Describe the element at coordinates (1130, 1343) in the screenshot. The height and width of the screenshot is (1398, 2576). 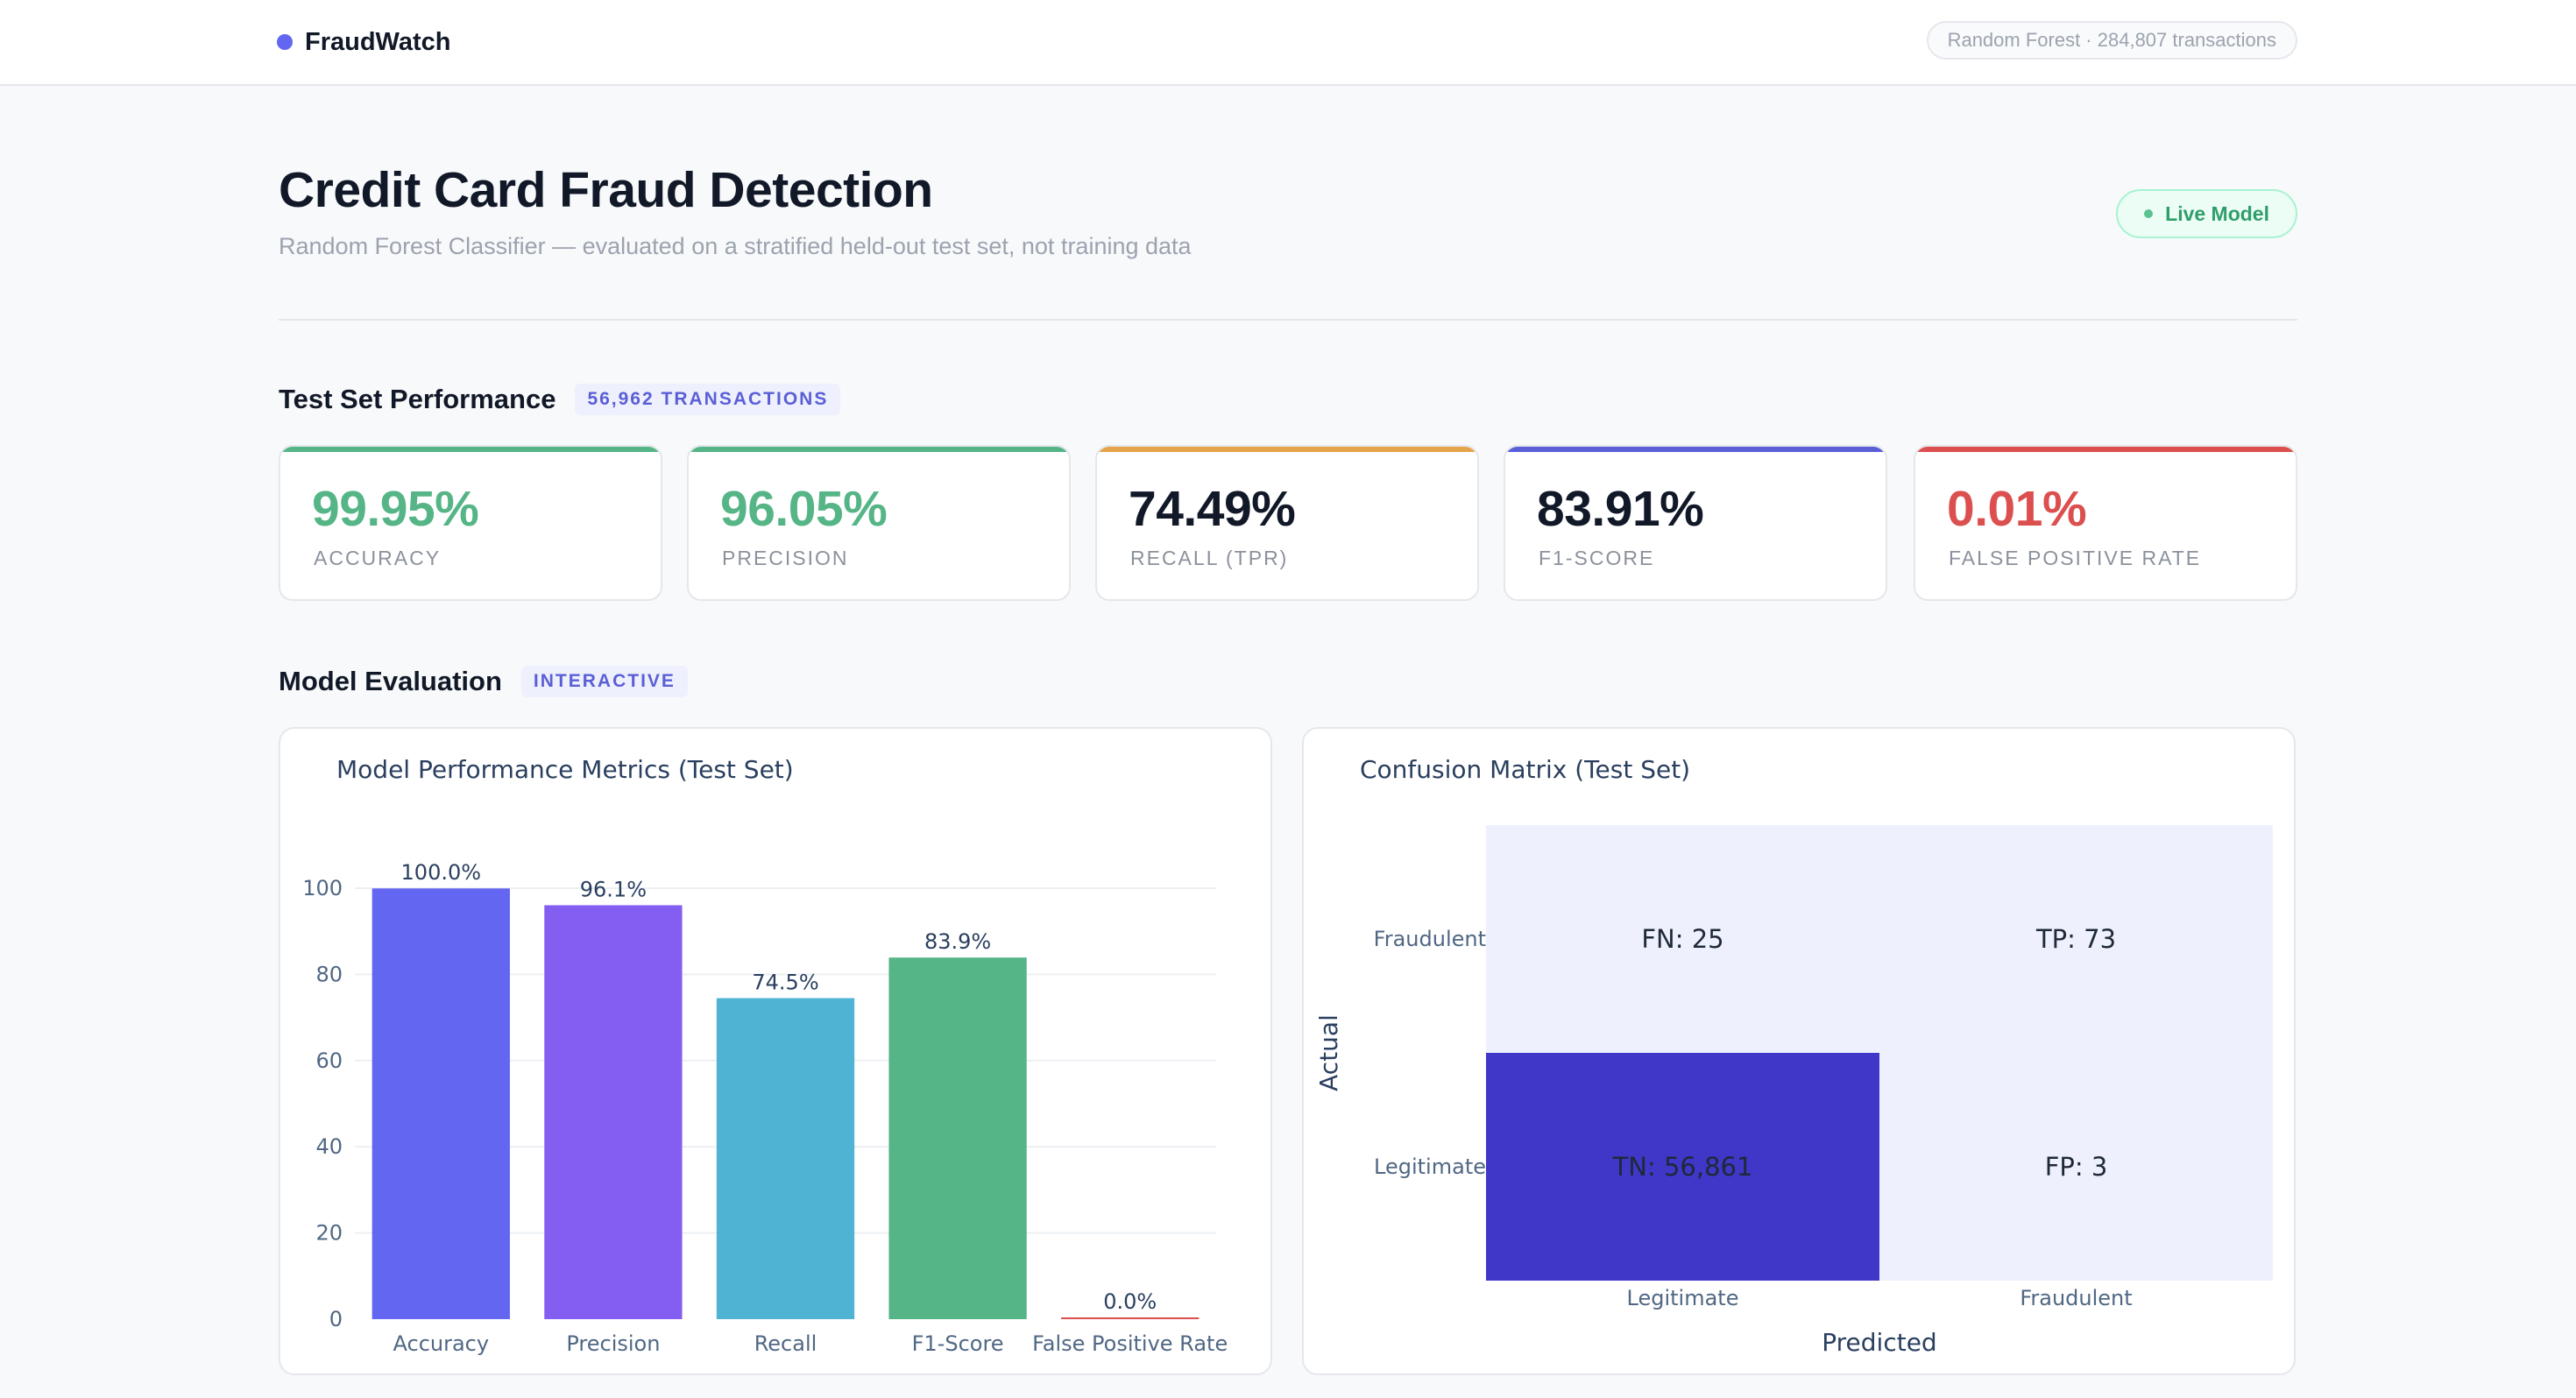
I see `x-tick-label: False Positive Rate` at that location.